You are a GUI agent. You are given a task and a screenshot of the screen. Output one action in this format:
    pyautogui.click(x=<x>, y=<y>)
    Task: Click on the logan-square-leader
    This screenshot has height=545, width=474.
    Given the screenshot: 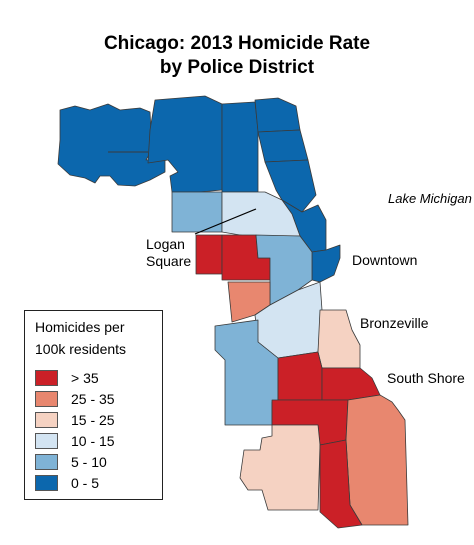 What is the action you would take?
    pyautogui.click(x=225, y=221)
    